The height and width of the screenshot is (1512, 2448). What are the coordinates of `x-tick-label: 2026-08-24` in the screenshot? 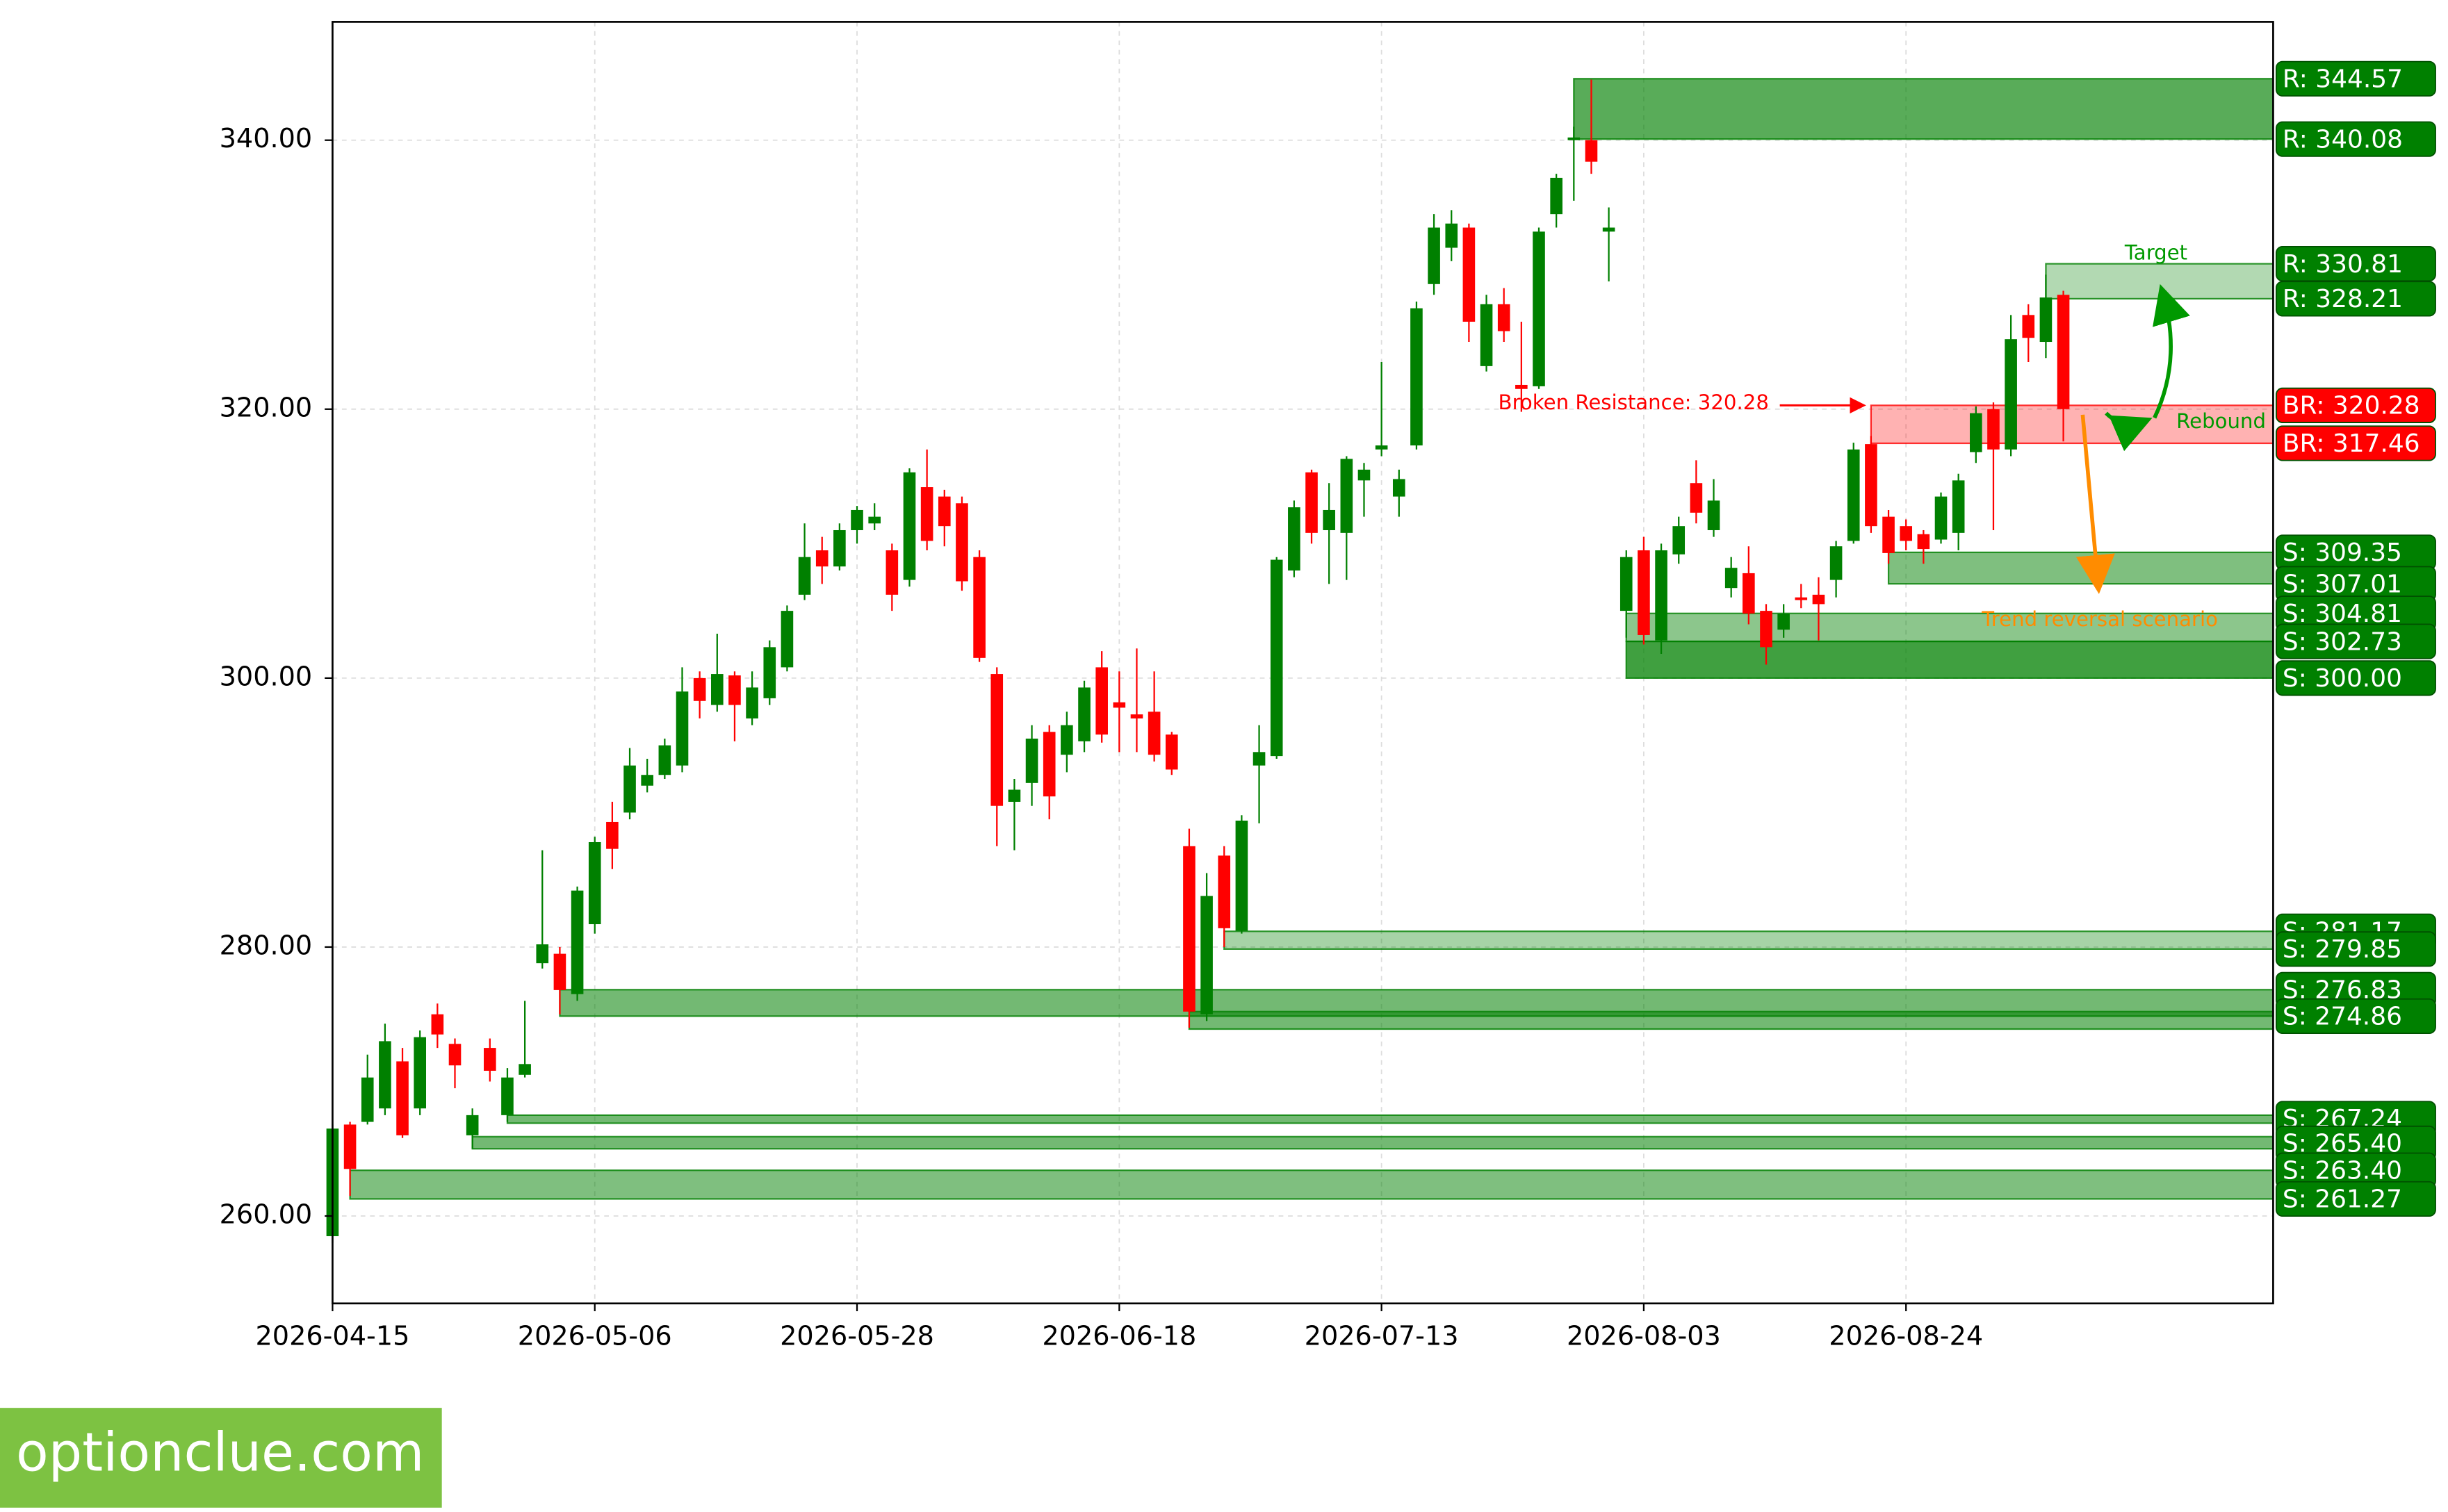 It's located at (1906, 1336).